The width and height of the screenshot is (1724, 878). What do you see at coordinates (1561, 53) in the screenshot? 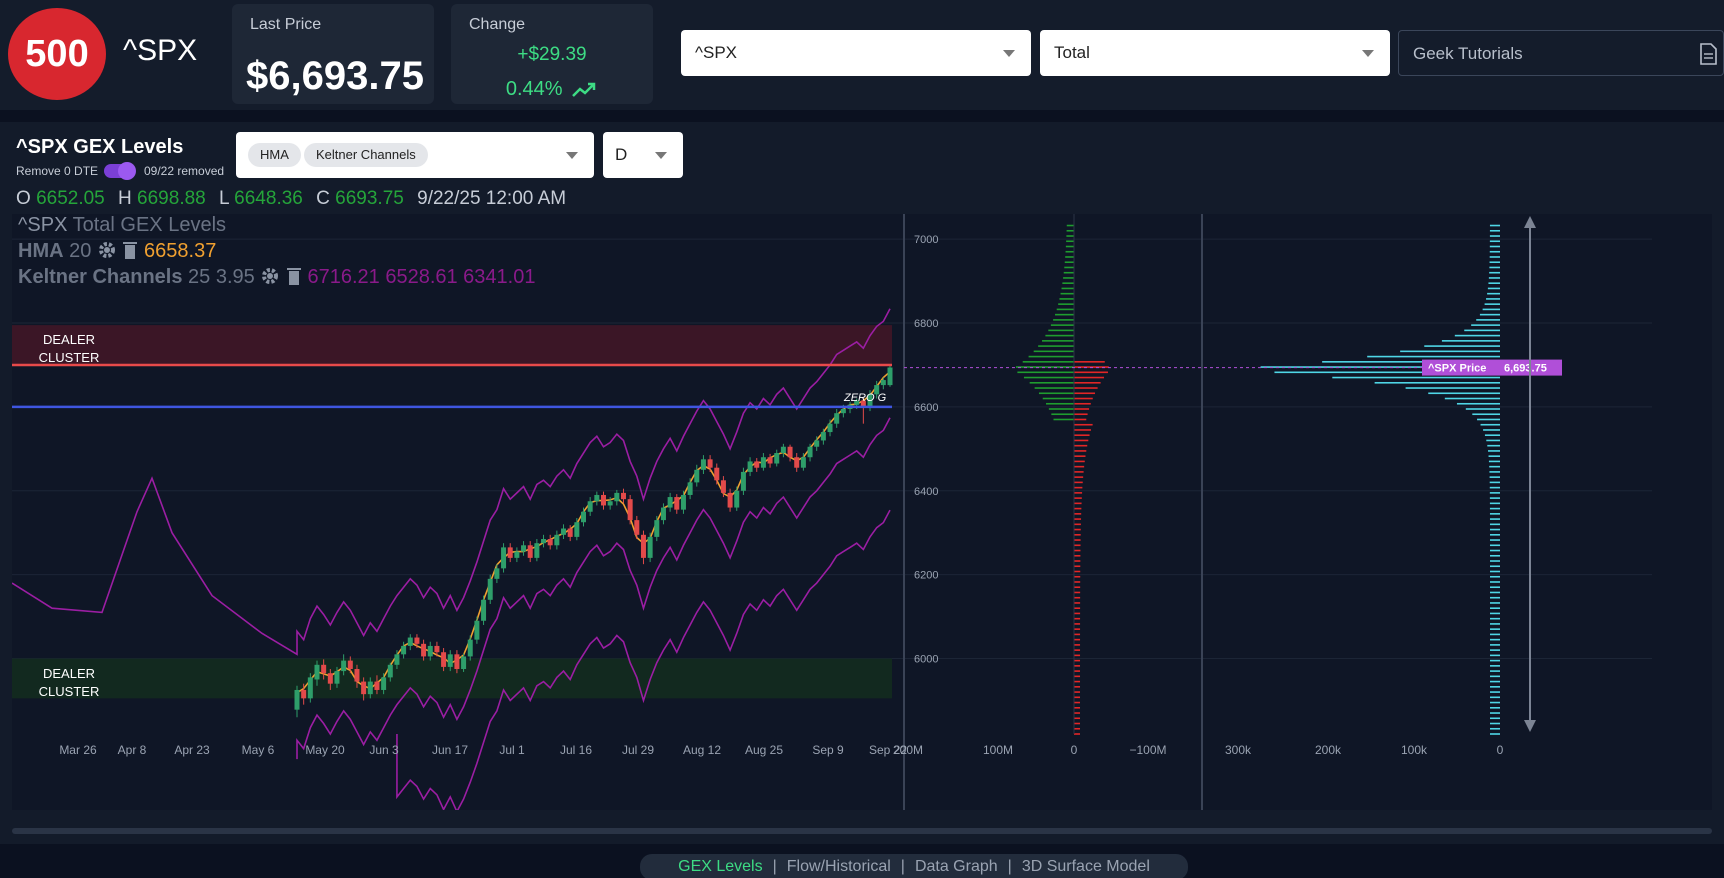
I see `geek-tutorials-select: Geek Tutorials` at bounding box center [1561, 53].